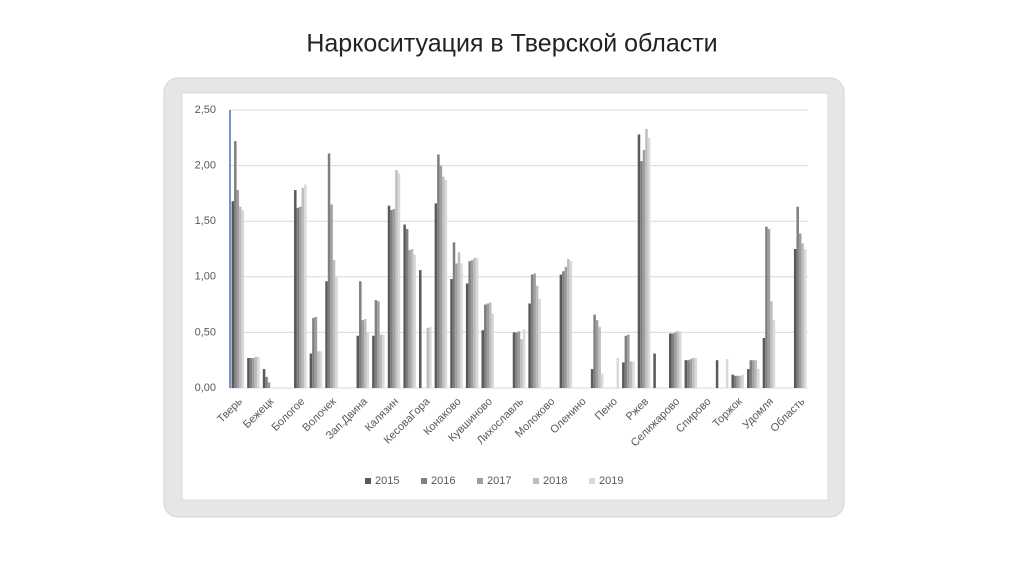  Describe the element at coordinates (205, 166) in the screenshot. I see `y-tick-label: 2,00` at that location.